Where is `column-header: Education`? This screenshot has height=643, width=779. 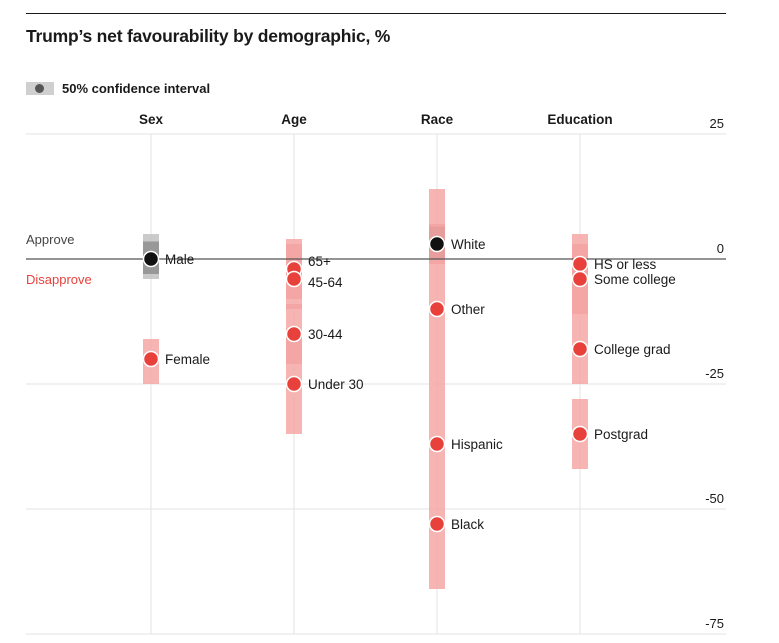
column-header: Education is located at coordinates (579, 119).